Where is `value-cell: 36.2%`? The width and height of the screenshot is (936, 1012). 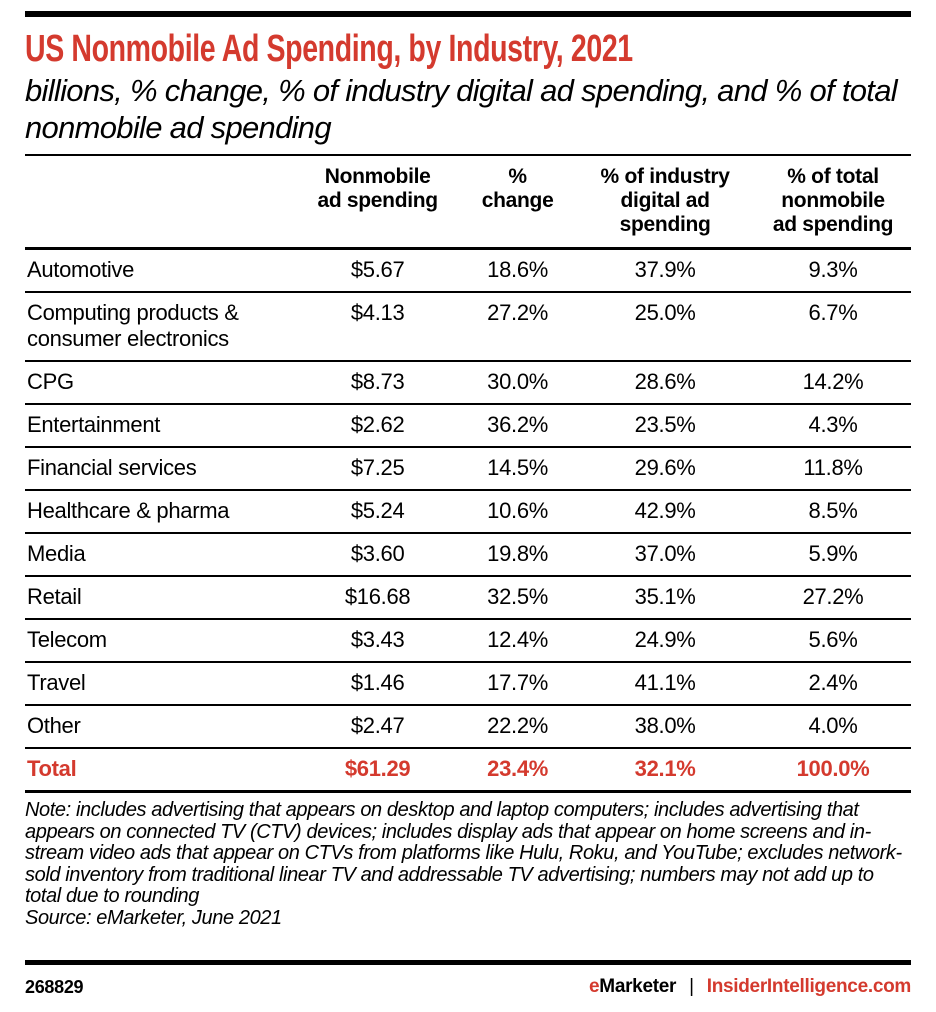 value-cell: 36.2% is located at coordinates (518, 426).